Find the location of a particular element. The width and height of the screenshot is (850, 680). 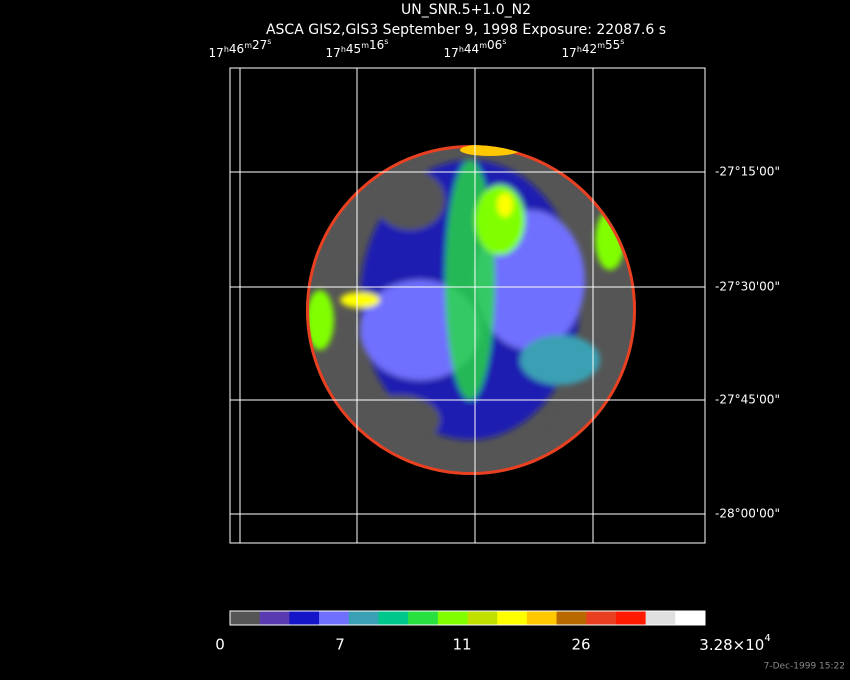

ra-label: 17h42m55s is located at coordinates (593, 48).